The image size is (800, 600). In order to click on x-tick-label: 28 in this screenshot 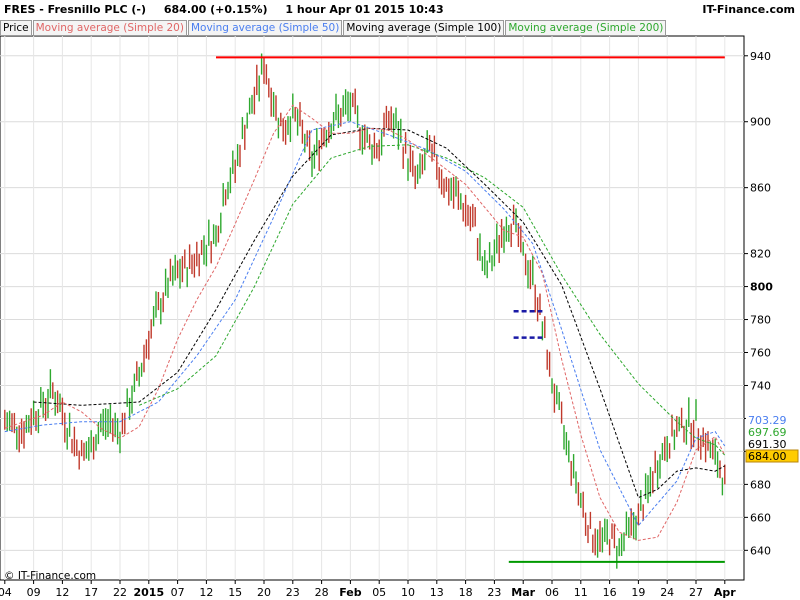, I will do `click(322, 592)`.